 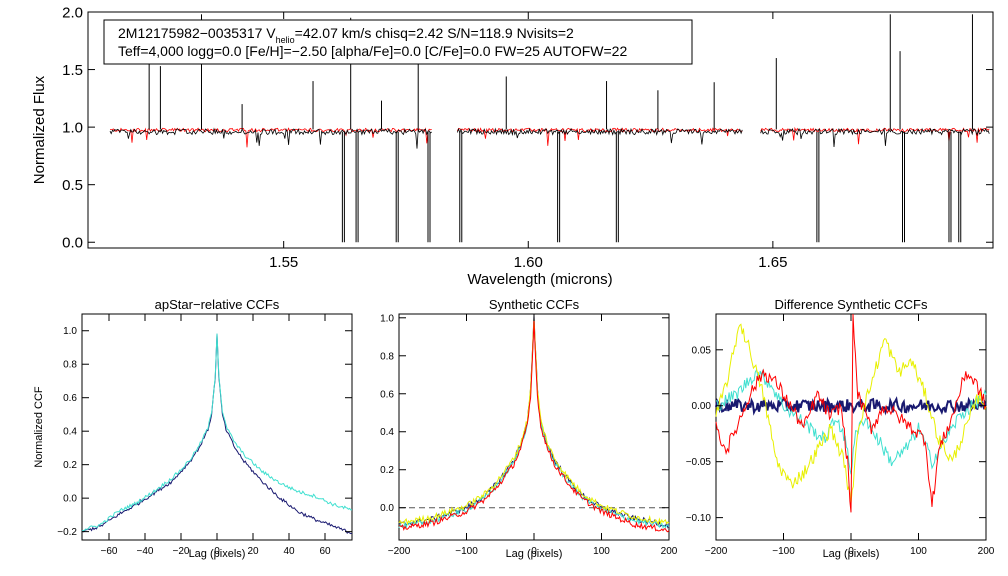 I want to click on apstar-title: apStar−relative CCFs, so click(x=217, y=304).